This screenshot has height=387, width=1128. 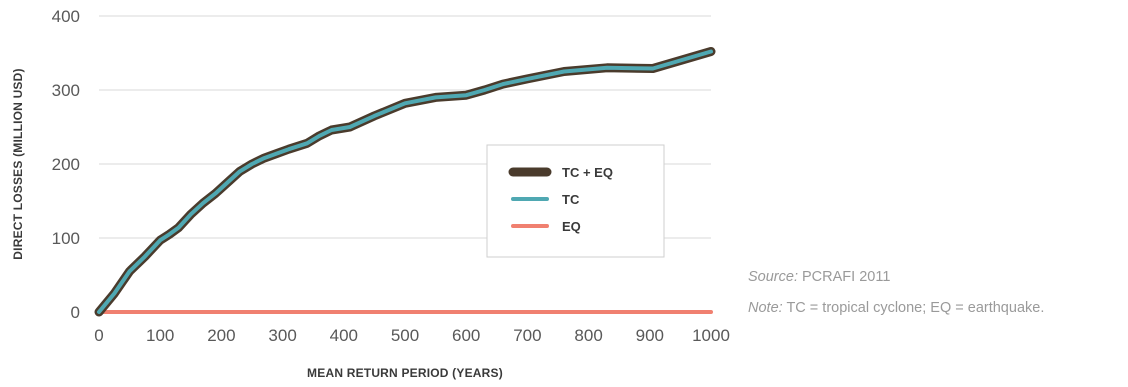 I want to click on y-tick-label: 300, so click(x=66, y=90).